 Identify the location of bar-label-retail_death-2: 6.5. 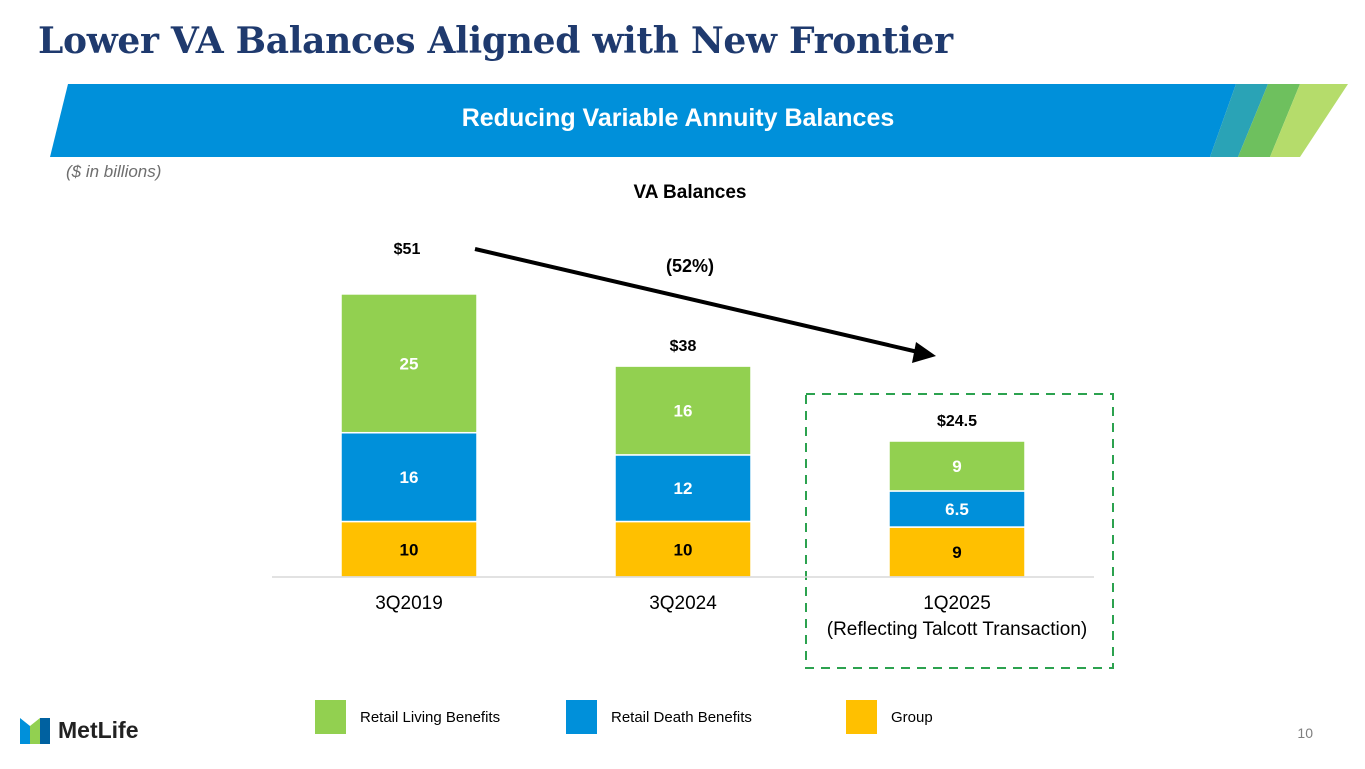
(957, 509).